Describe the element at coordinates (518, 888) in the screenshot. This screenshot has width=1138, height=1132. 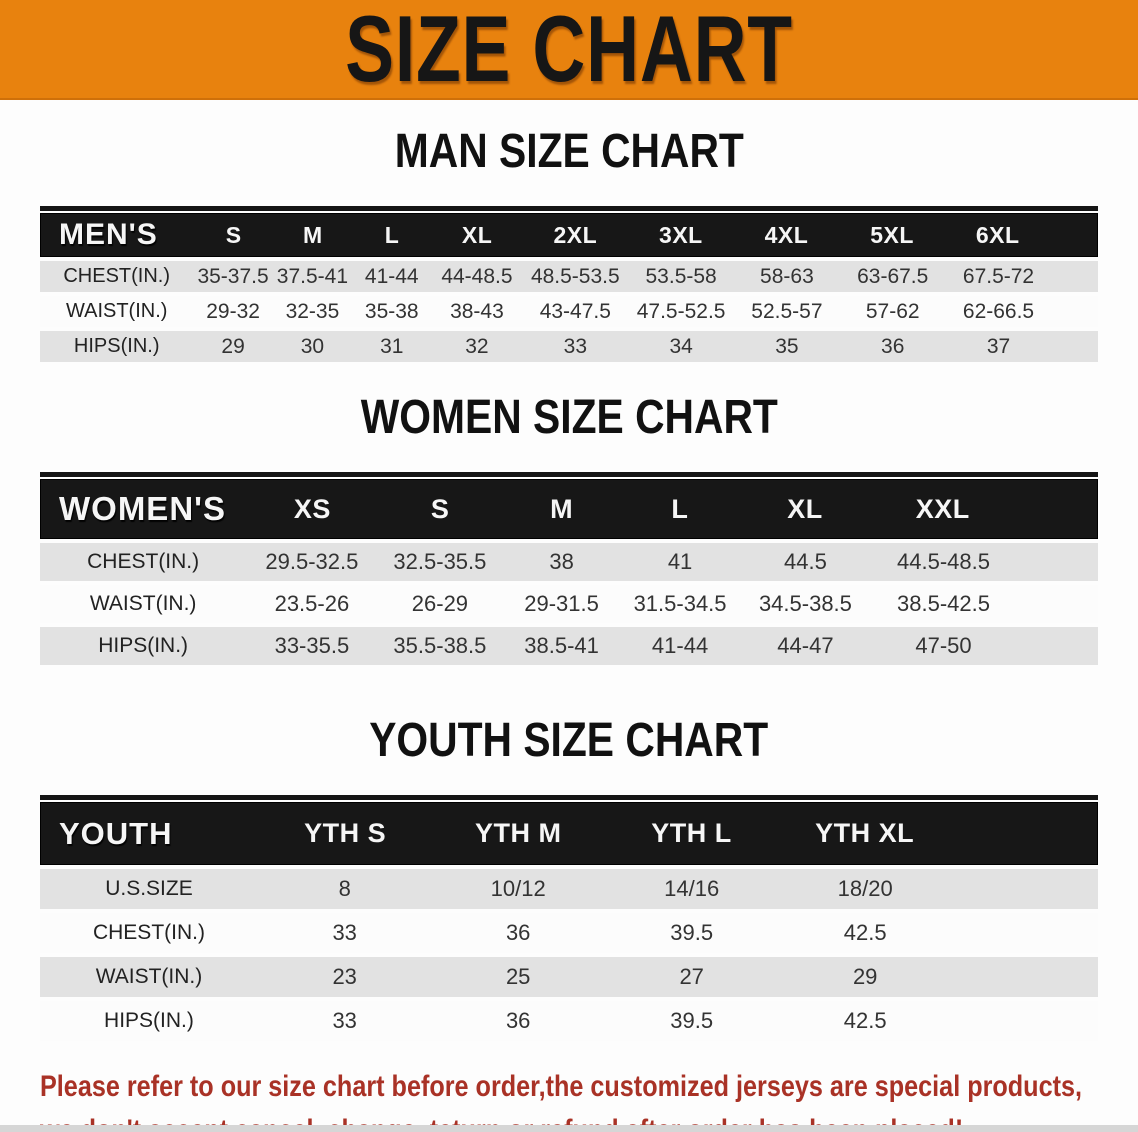
I see `cell-value: 10/12` at that location.